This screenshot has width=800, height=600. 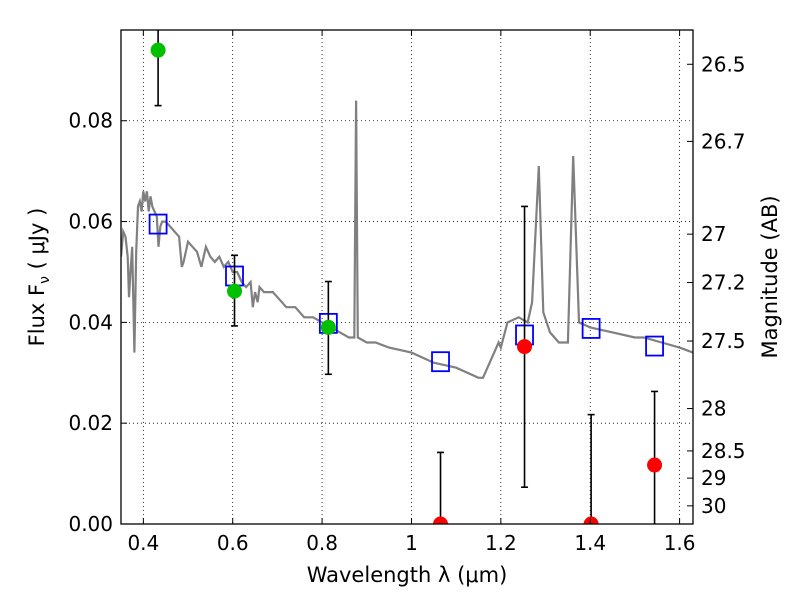 What do you see at coordinates (590, 543) in the screenshot?
I see `x-tick-label: 1.4` at bounding box center [590, 543].